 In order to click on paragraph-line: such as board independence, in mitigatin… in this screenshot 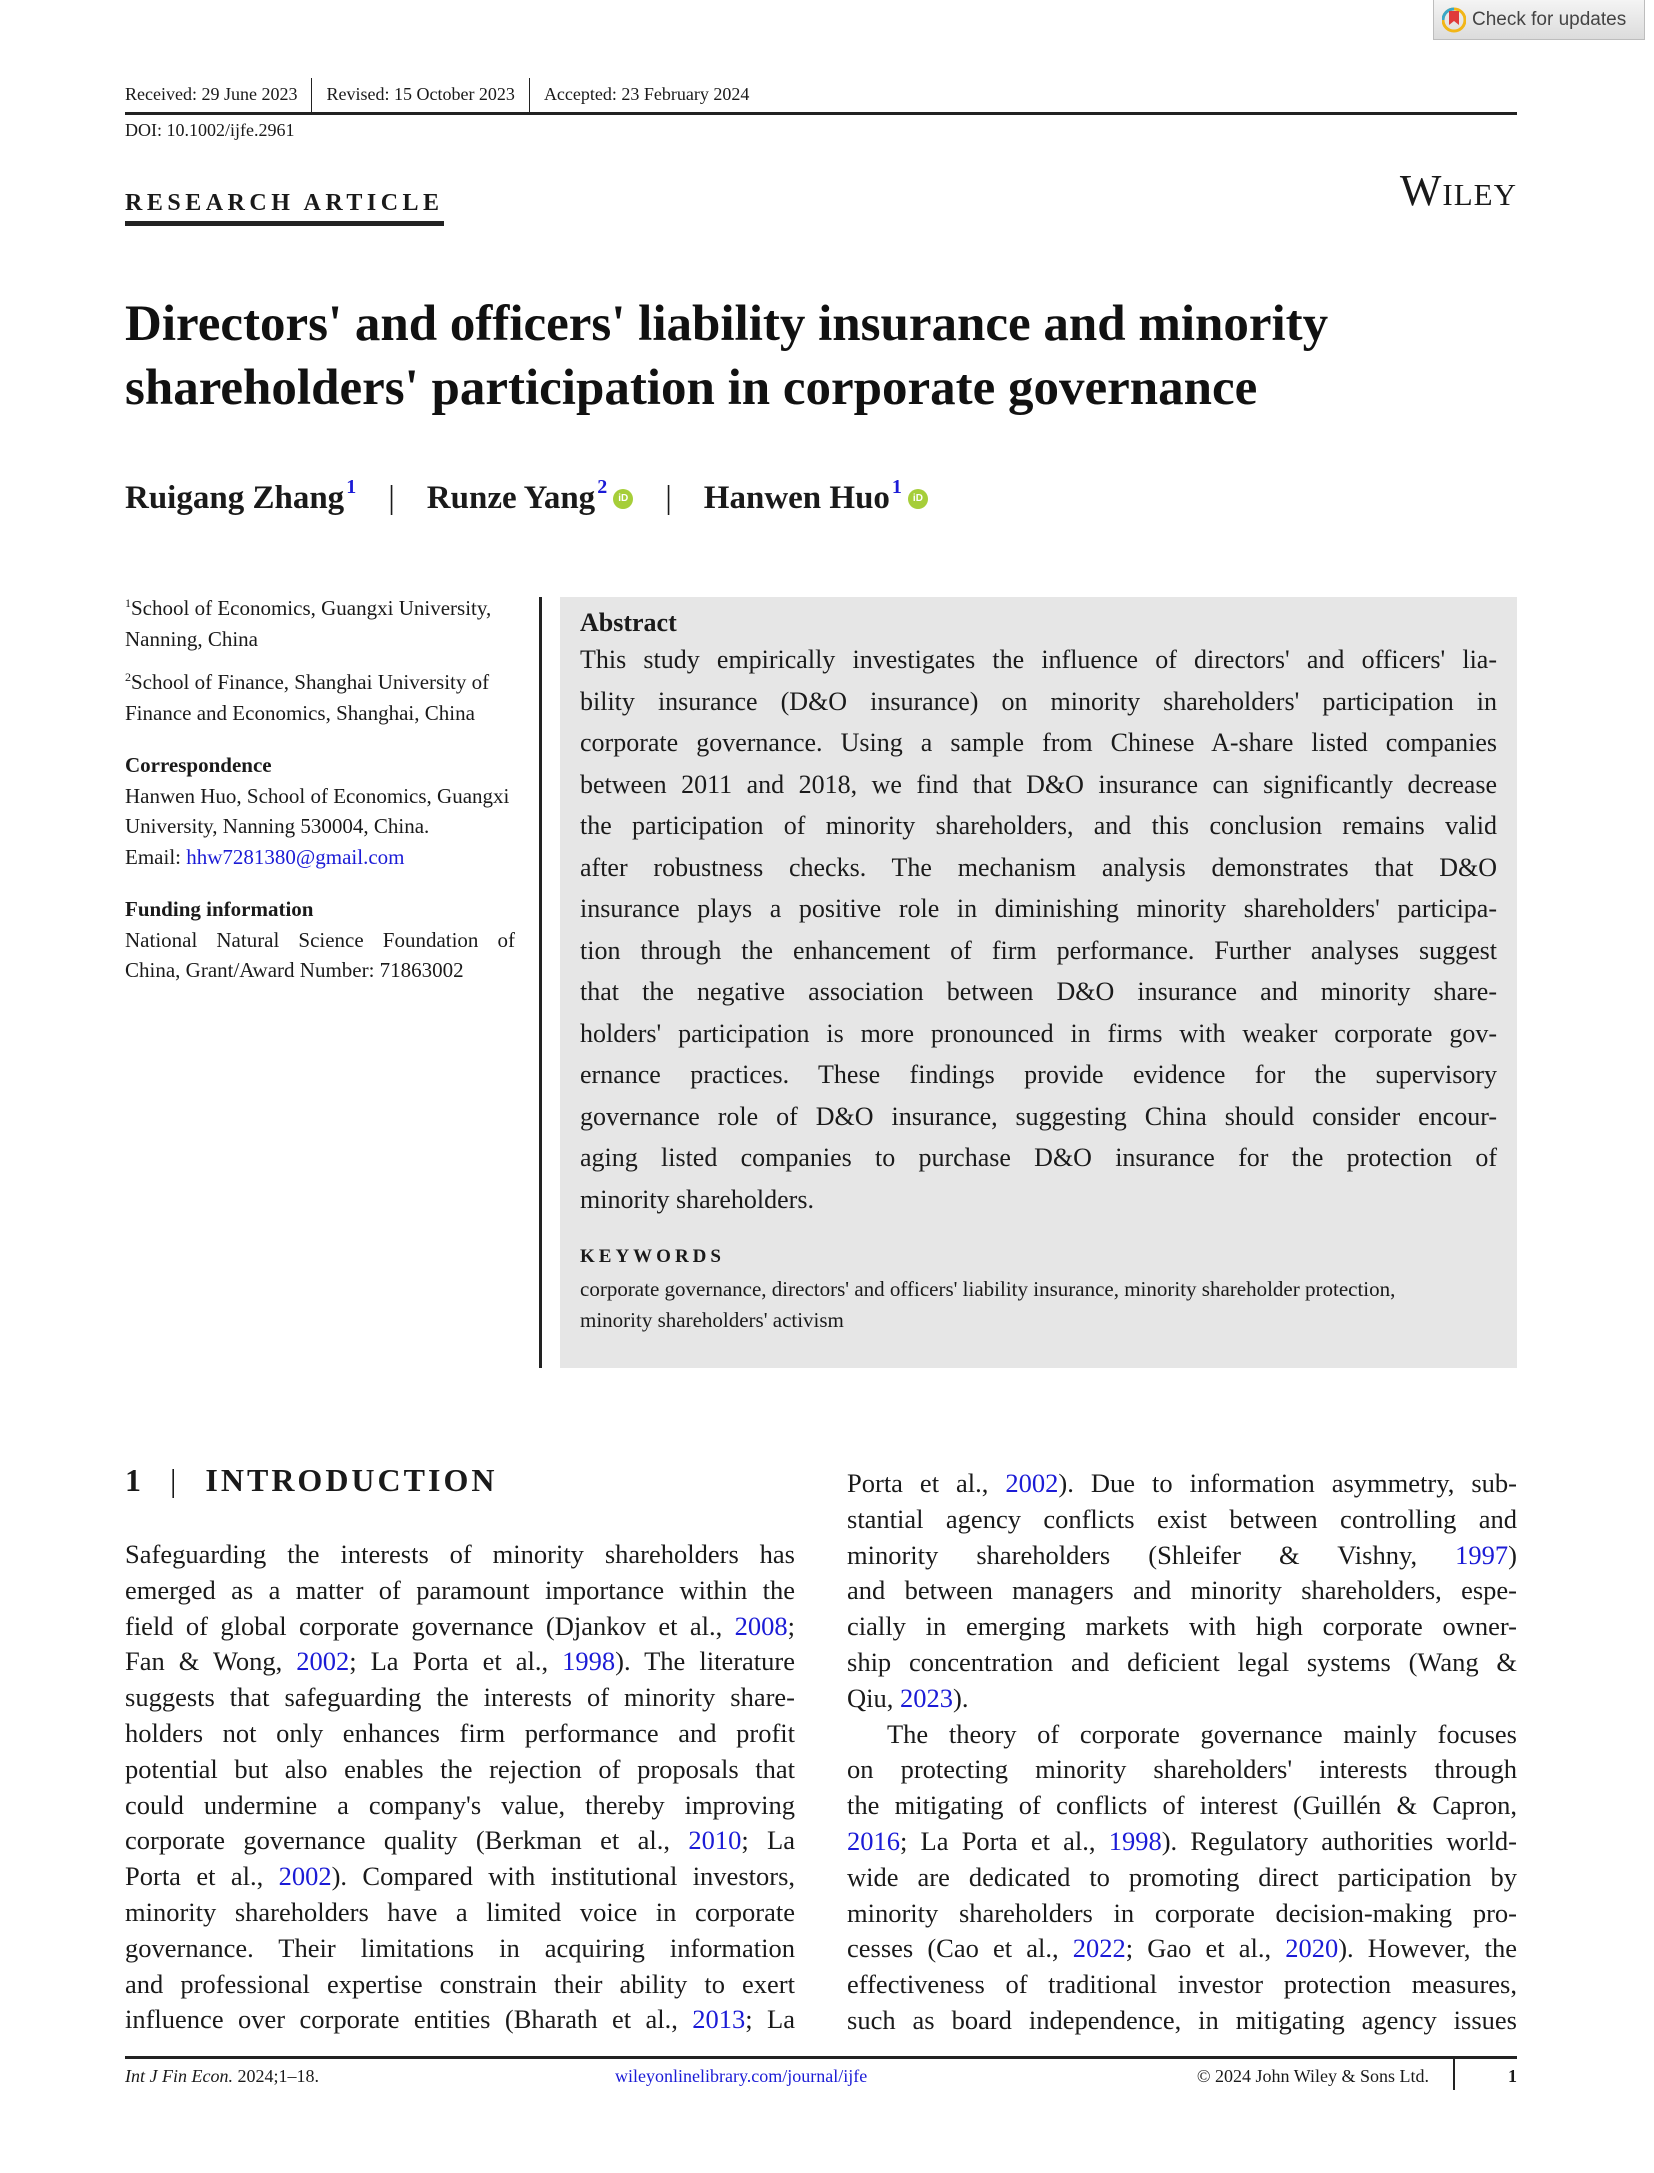, I will do `click(1182, 2021)`.